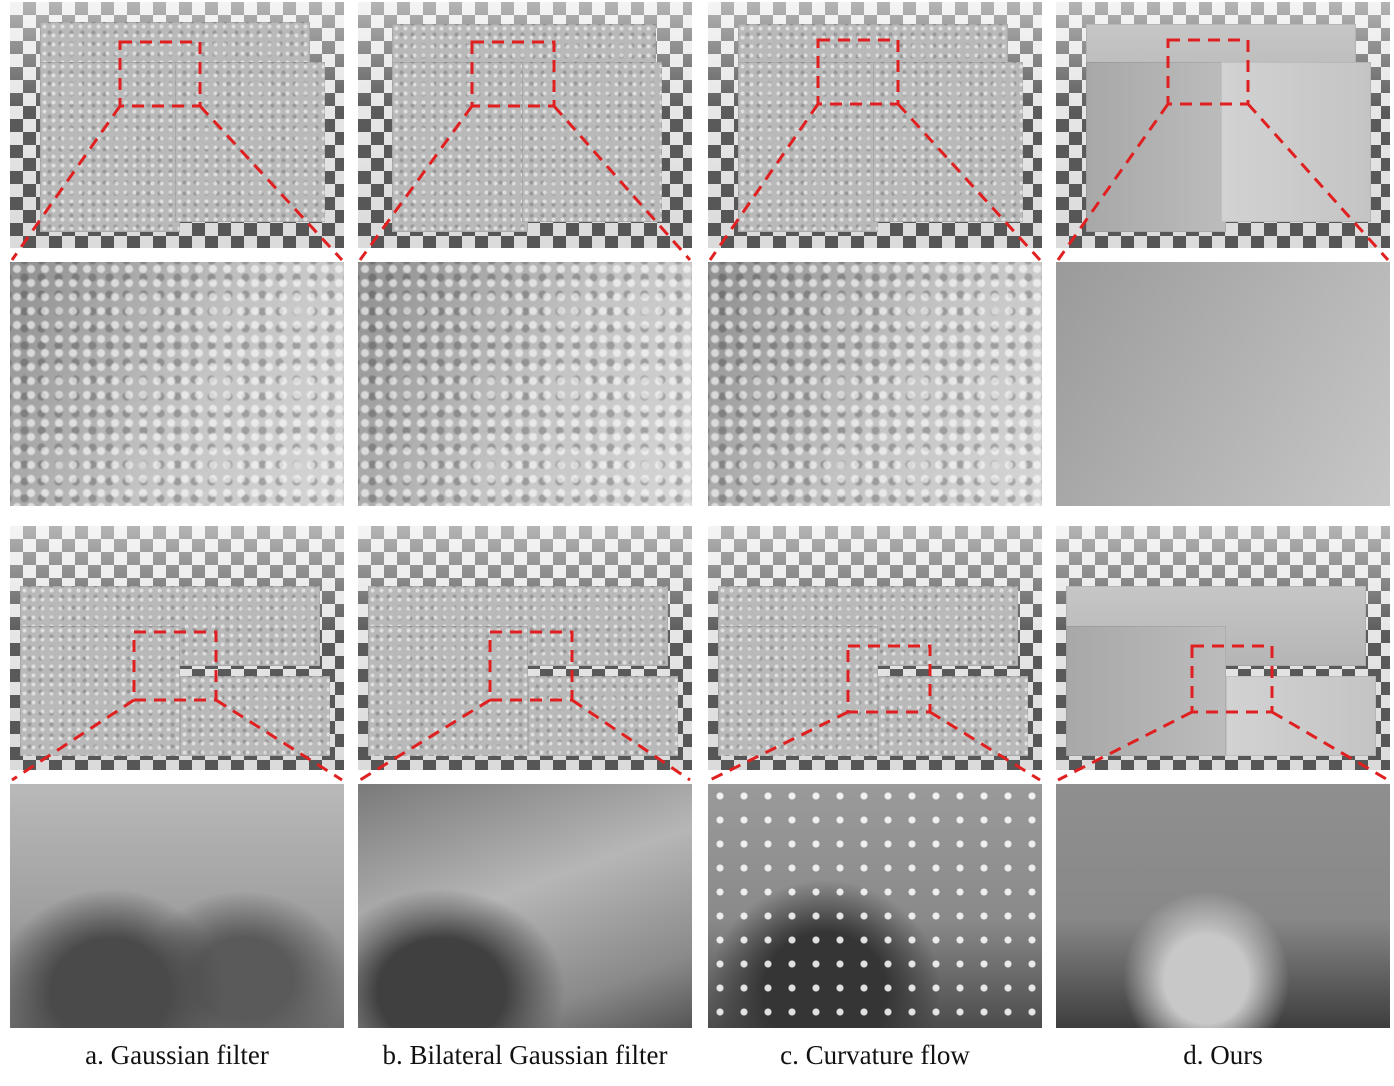 The width and height of the screenshot is (1394, 1086). I want to click on zoom-line-c-top-left, so click(764, 182).